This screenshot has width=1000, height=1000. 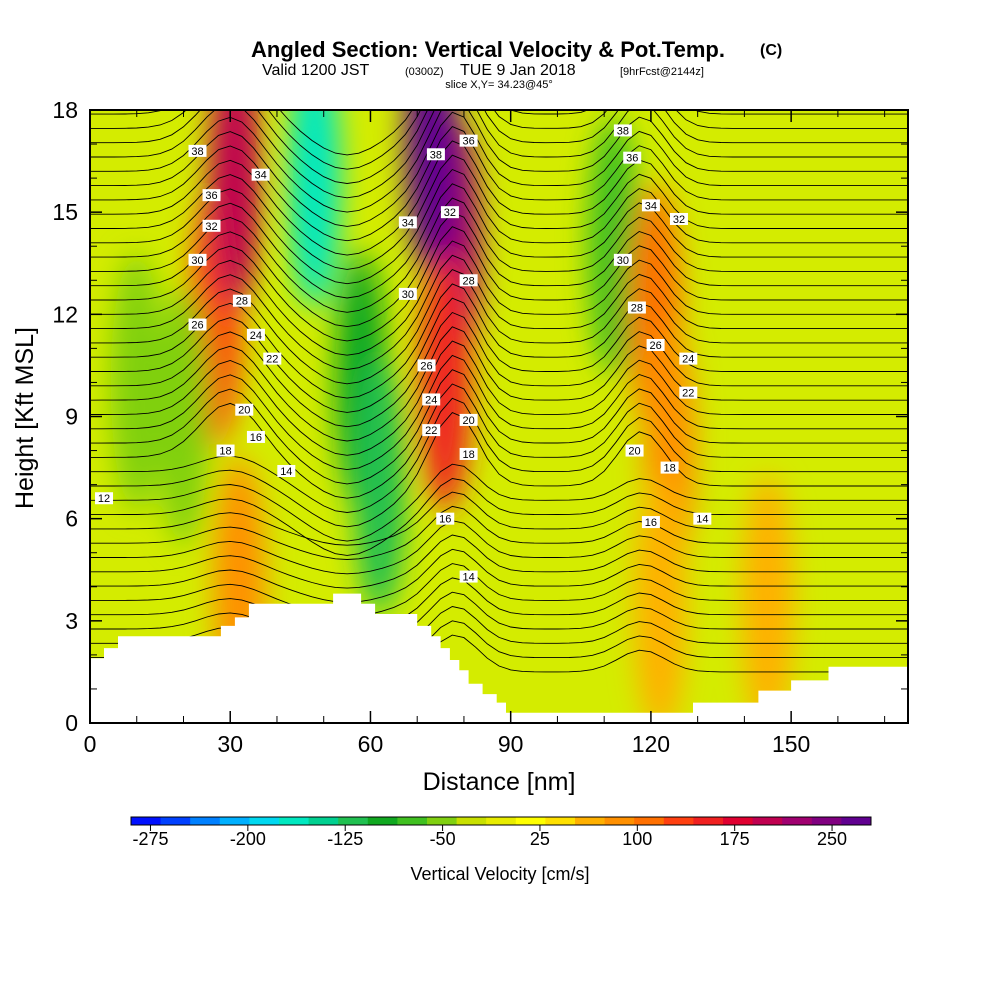 I want to click on contour-label-text: 26, so click(x=655, y=346).